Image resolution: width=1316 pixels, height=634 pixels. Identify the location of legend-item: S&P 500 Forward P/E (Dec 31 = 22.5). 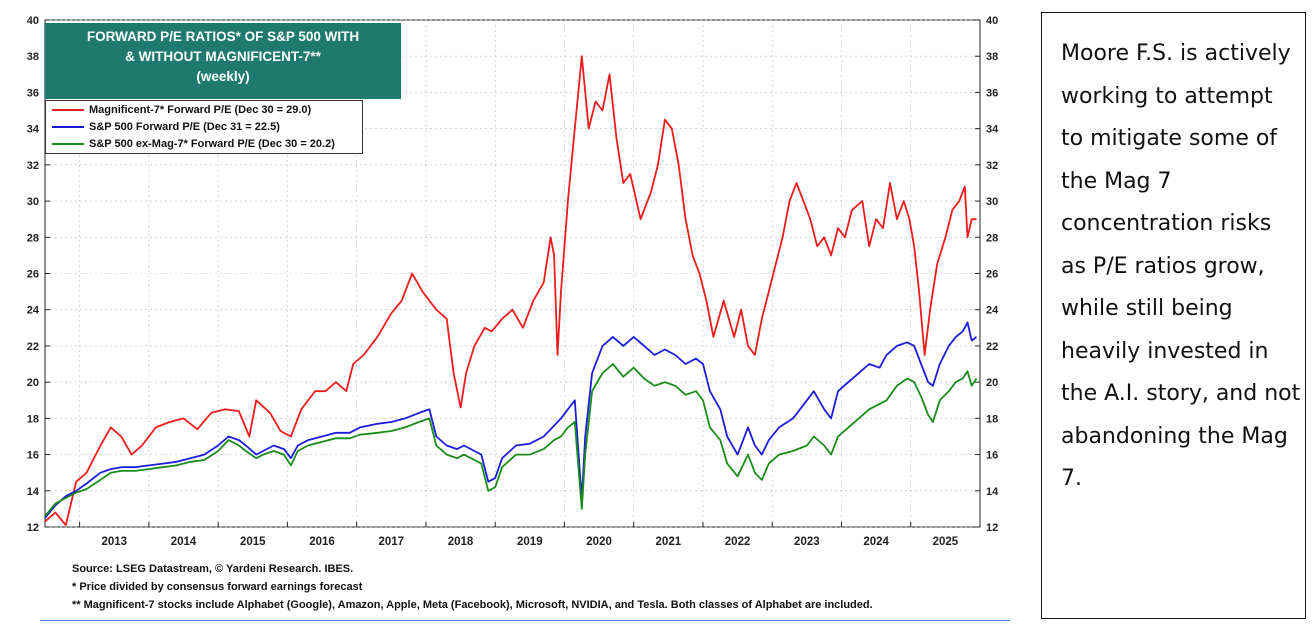
(204, 126).